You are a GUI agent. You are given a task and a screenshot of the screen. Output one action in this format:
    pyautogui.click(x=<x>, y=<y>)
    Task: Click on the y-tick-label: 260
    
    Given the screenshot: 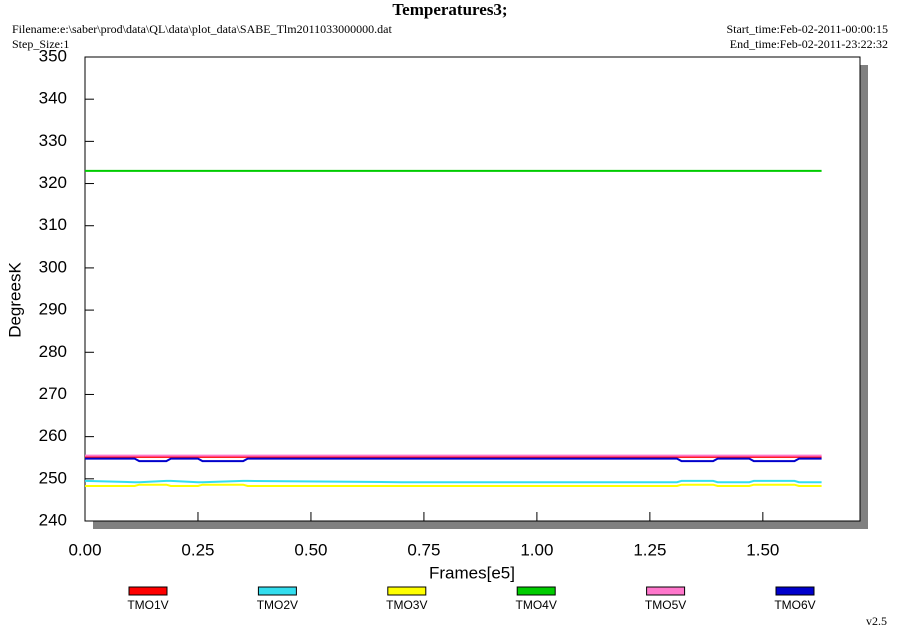 What is the action you would take?
    pyautogui.click(x=53, y=435)
    